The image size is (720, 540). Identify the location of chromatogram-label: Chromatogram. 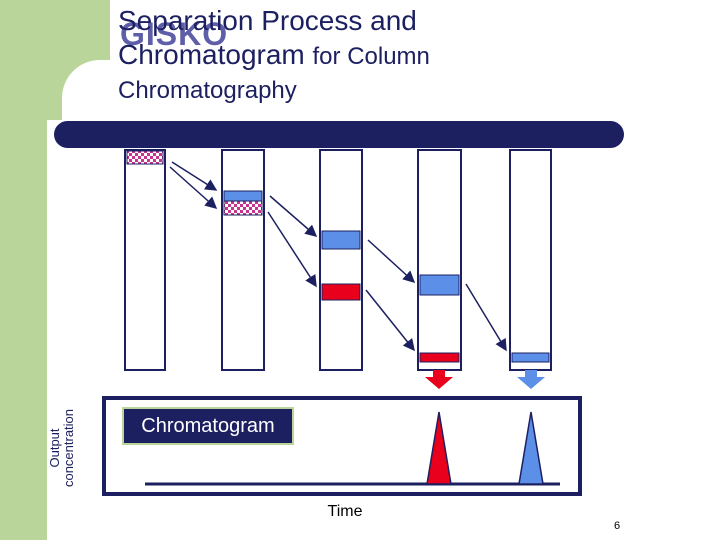
(208, 426).